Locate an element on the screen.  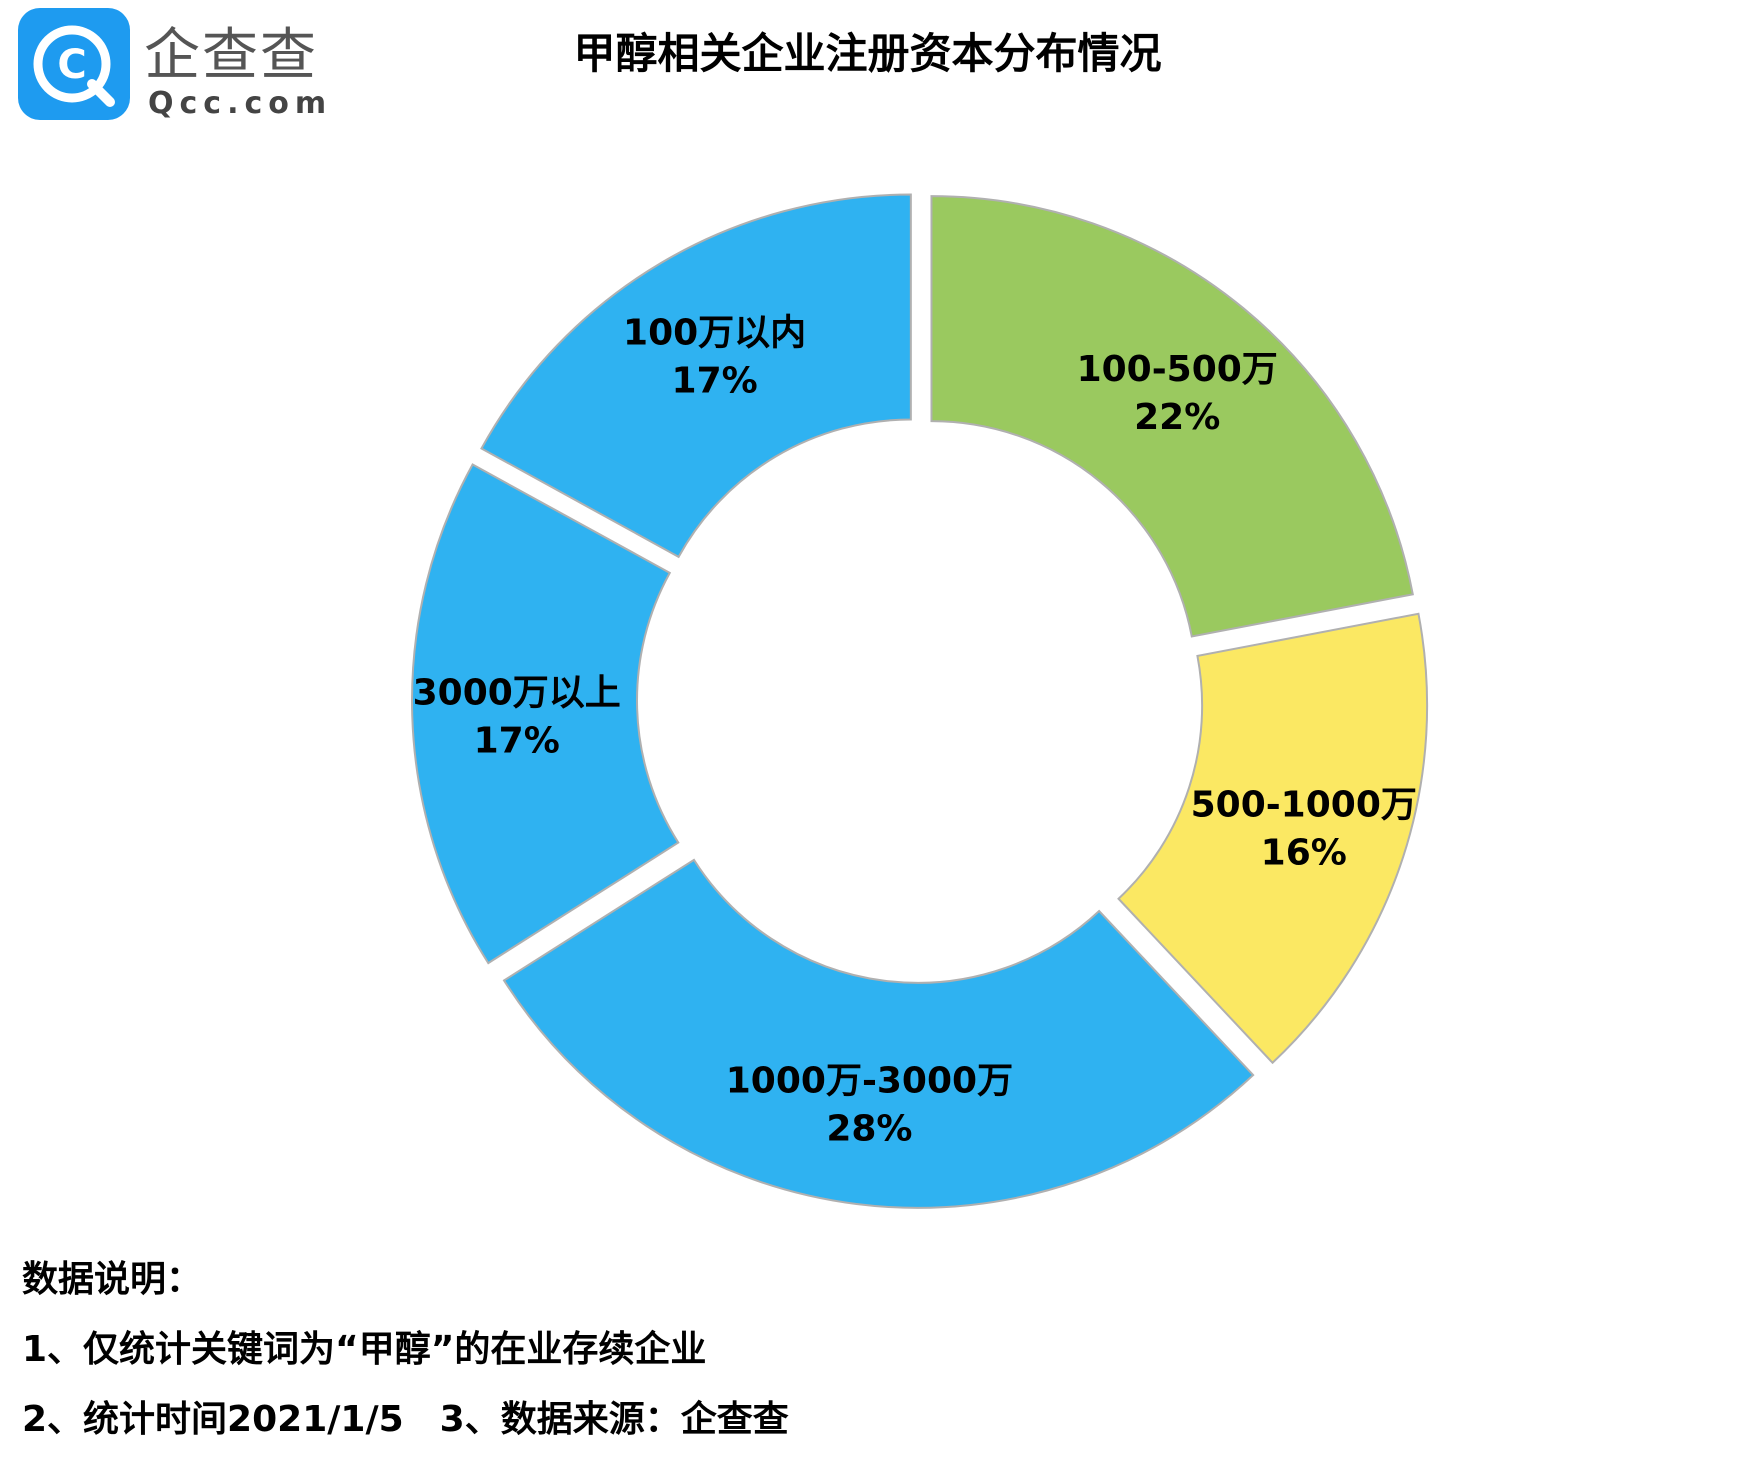
slice-percent-label: 22% is located at coordinates (1177, 417).